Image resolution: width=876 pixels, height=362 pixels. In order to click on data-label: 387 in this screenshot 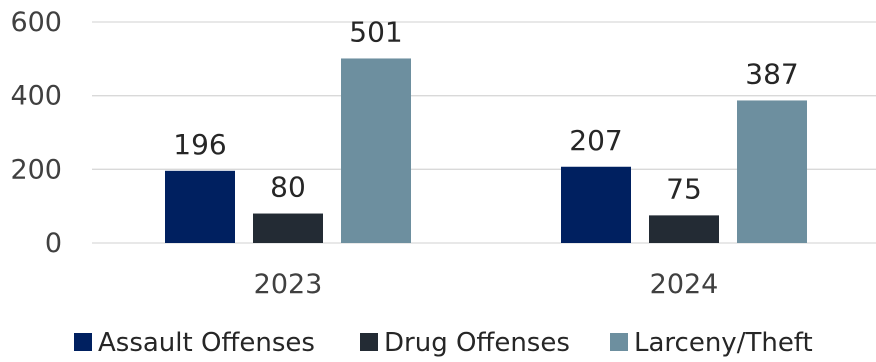, I will do `click(771, 73)`.